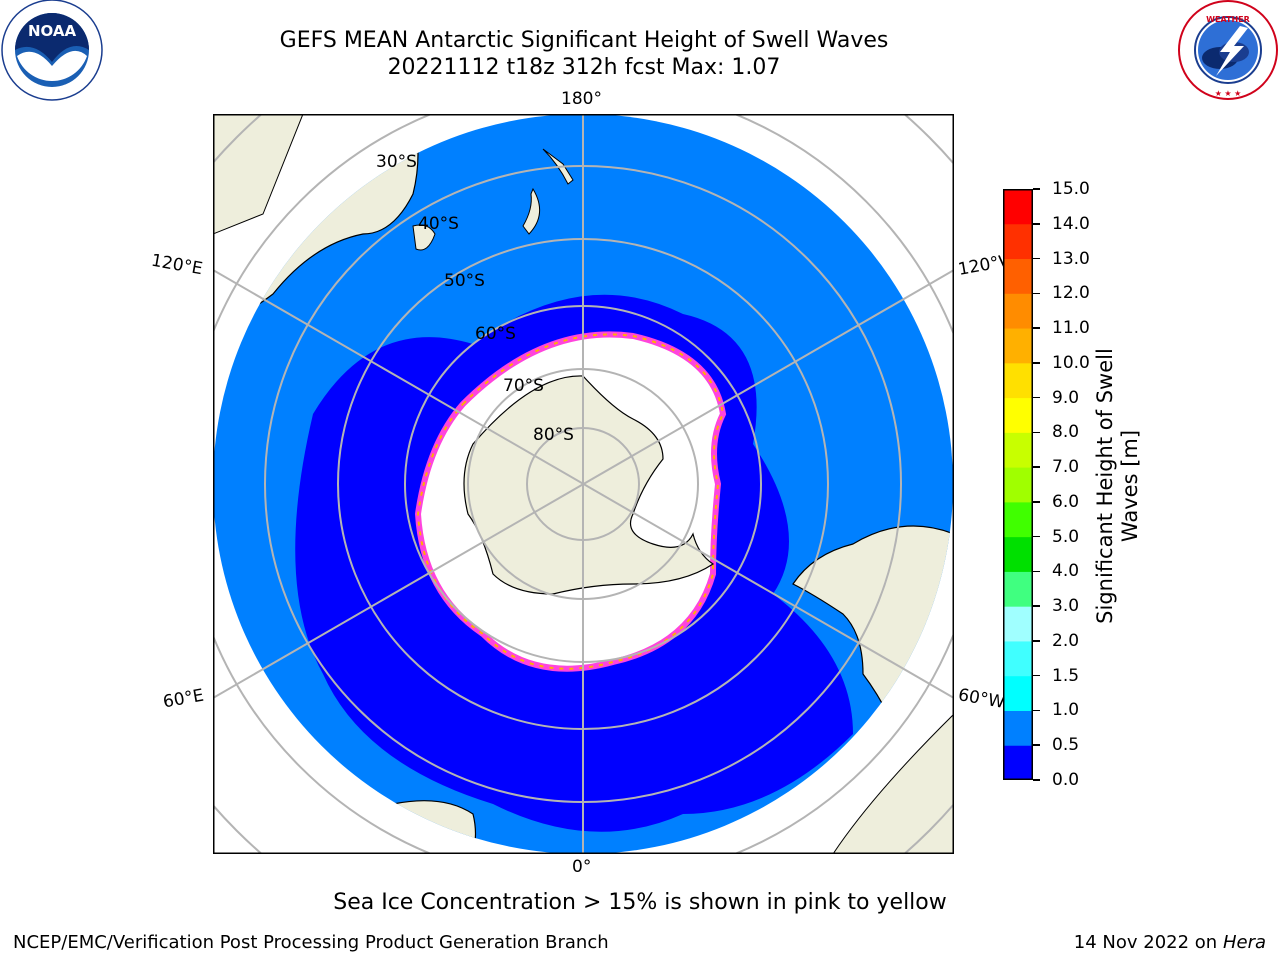 Image resolution: width=1280 pixels, height=960 pixels. Describe the element at coordinates (1228, 19) in the screenshot. I see `svg-text: WEATHER` at that location.